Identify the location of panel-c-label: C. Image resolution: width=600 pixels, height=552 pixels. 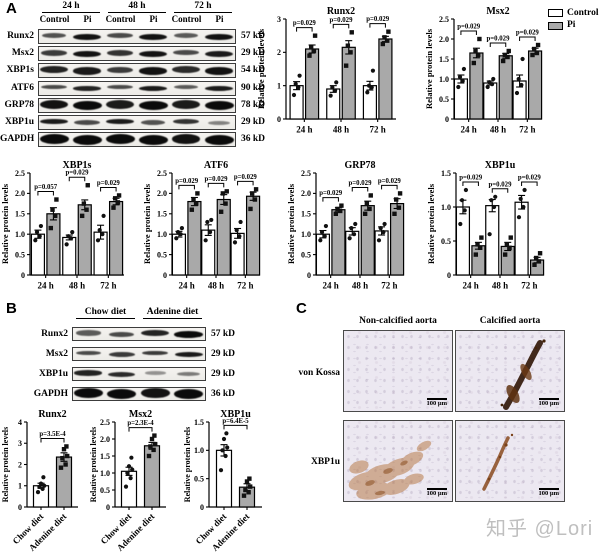
(301, 308).